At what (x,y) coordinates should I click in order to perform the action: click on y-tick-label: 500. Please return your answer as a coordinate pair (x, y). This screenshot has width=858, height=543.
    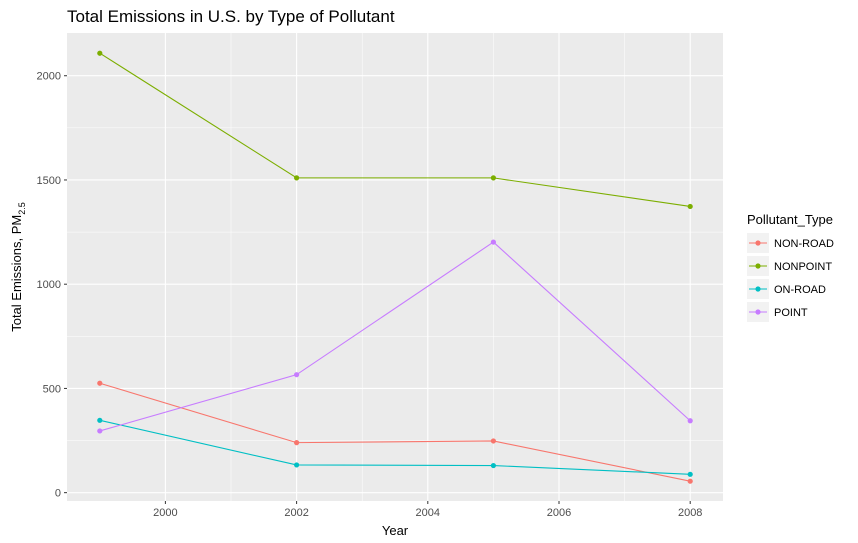
    Looking at the image, I should click on (52, 389).